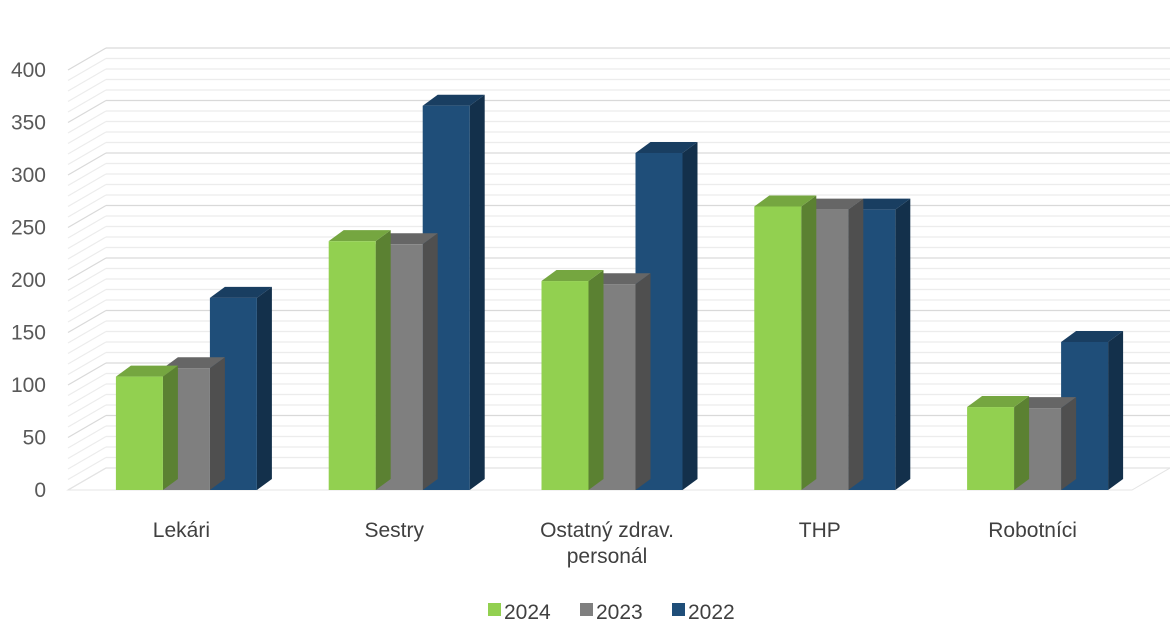  I want to click on legend-label: 2024, so click(527, 611).